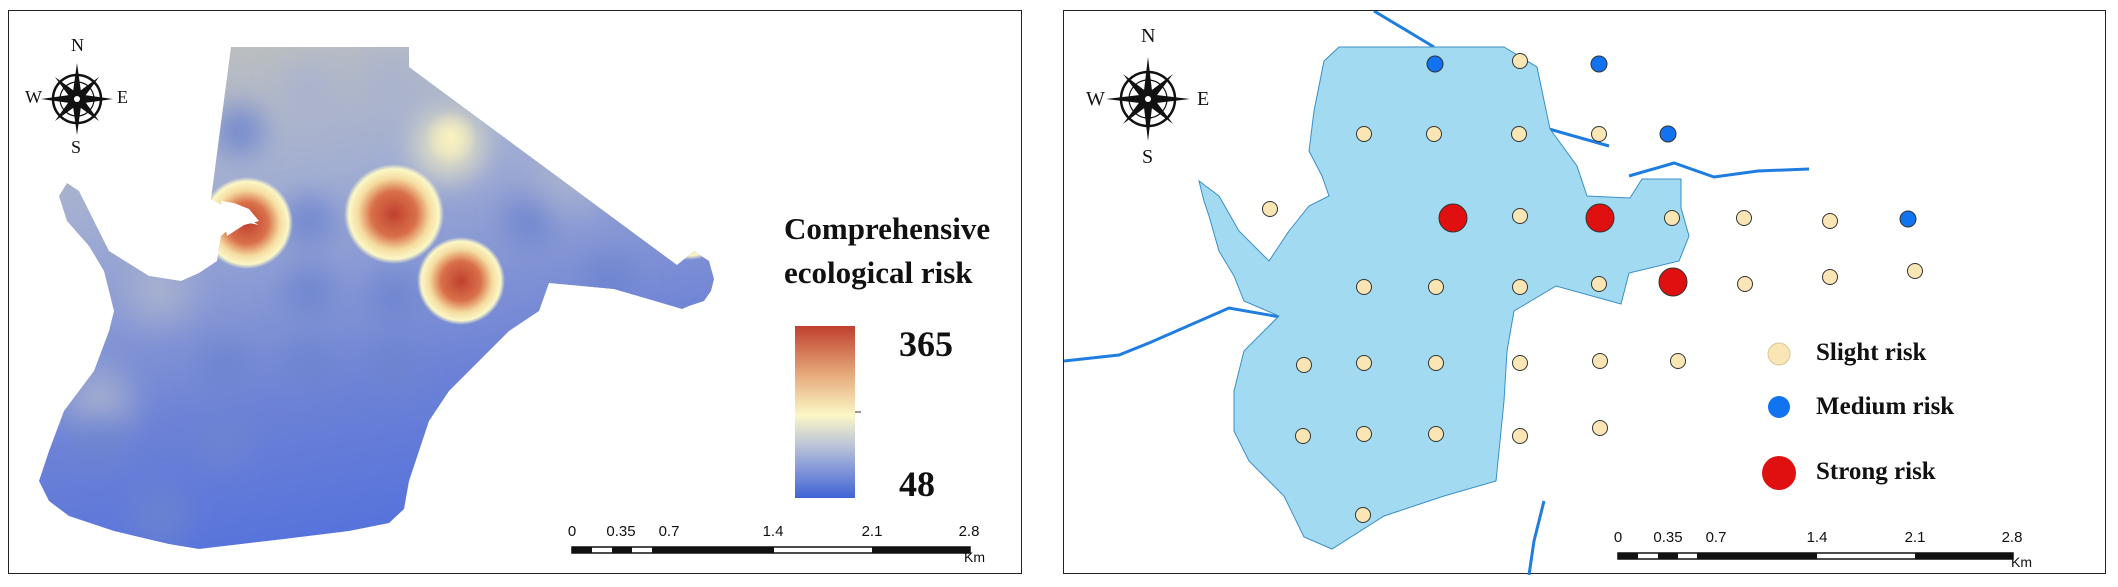 This screenshot has height=587, width=2118. I want to click on island-notch, so click(240, 218).